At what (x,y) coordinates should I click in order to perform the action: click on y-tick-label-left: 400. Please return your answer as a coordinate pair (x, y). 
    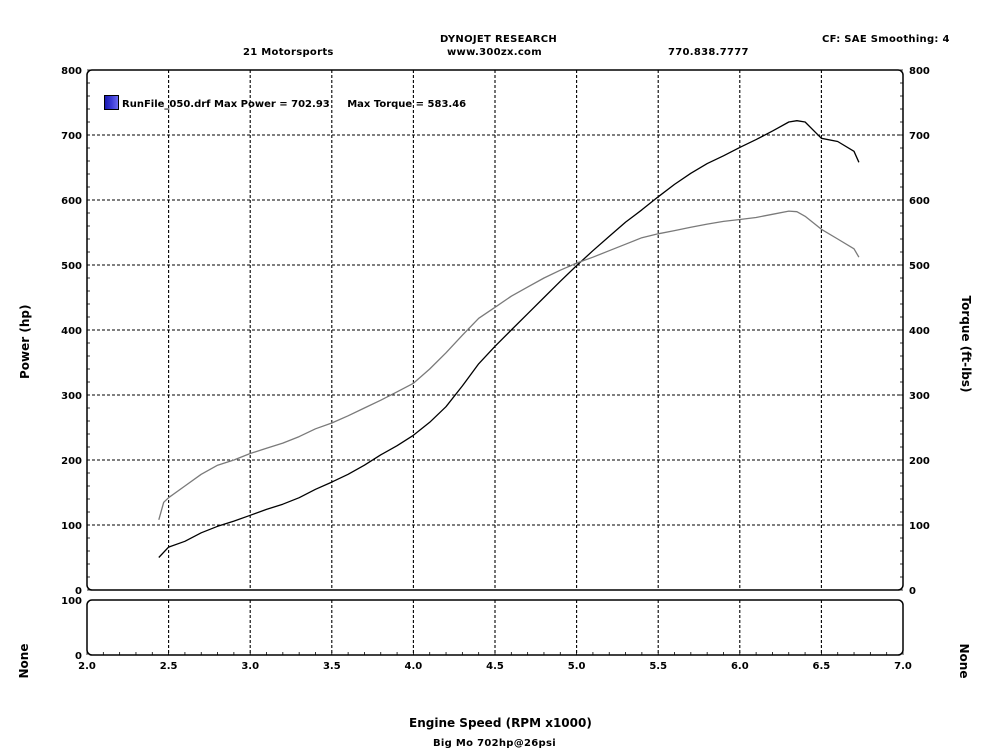
    Looking at the image, I should click on (71, 331).